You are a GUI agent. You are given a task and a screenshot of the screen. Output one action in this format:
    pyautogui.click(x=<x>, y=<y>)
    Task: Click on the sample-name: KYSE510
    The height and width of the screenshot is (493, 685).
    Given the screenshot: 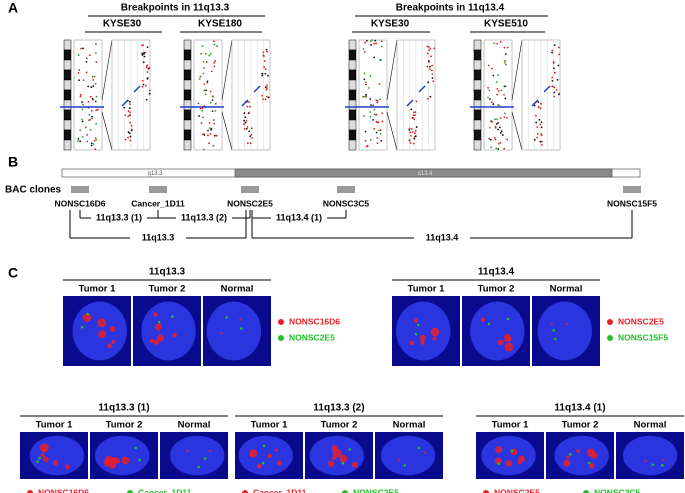 What is the action you would take?
    pyautogui.click(x=506, y=24)
    